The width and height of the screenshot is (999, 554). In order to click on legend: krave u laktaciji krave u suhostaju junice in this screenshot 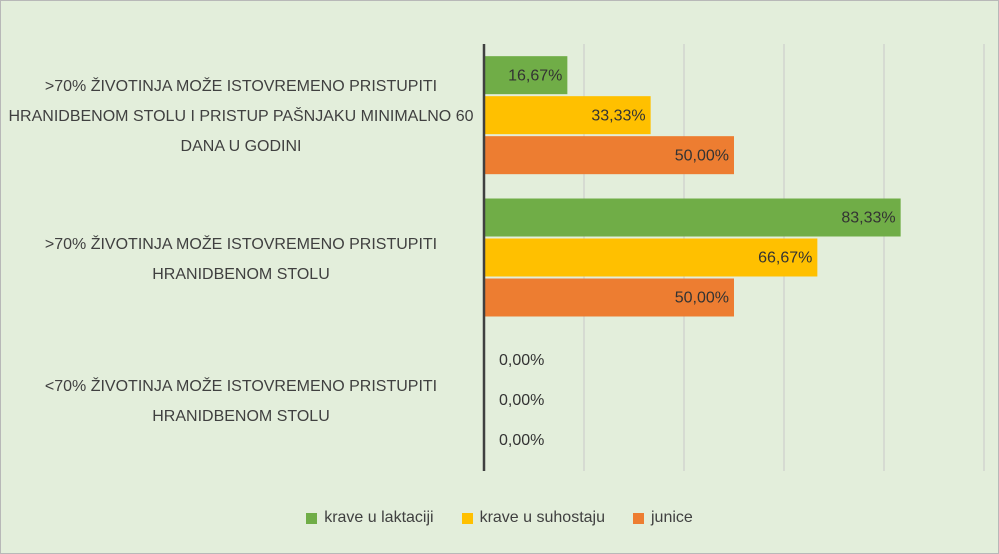, I will do `click(499, 518)`.